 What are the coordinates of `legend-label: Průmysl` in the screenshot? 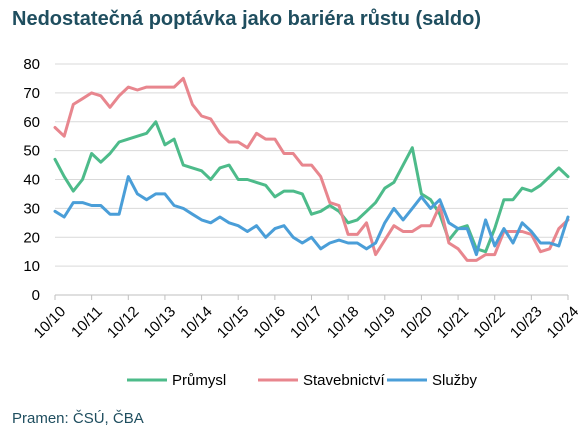 It's located at (199, 380).